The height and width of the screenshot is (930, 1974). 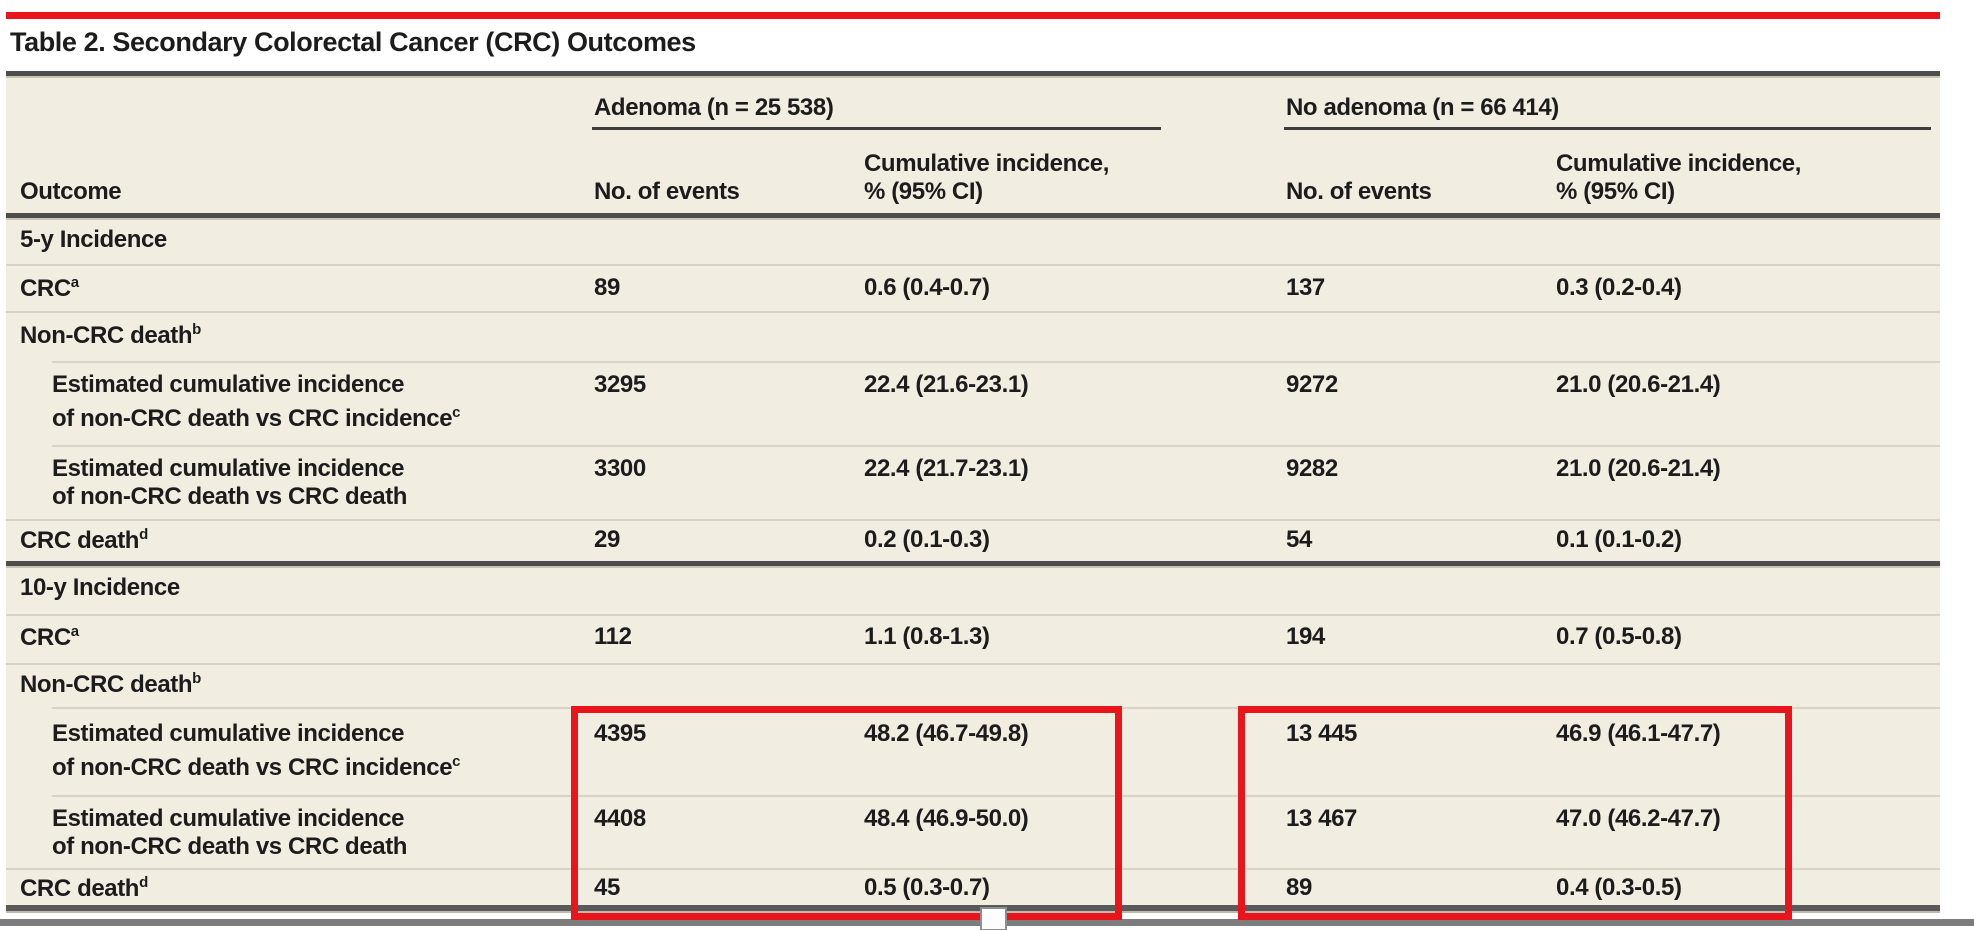 I want to click on cell-events-no-adenoma: 54, so click(x=1299, y=539).